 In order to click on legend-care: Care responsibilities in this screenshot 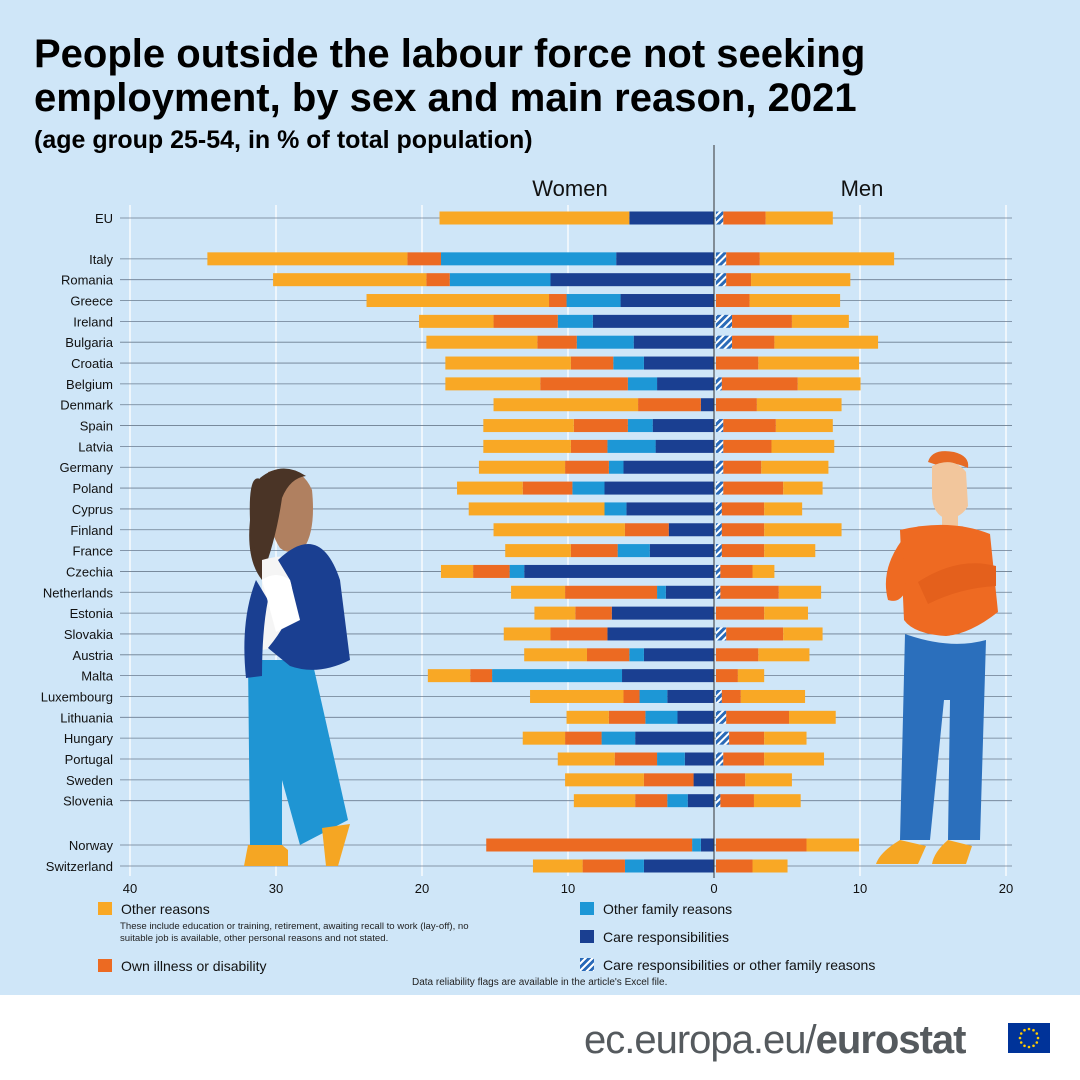, I will do `click(654, 937)`.